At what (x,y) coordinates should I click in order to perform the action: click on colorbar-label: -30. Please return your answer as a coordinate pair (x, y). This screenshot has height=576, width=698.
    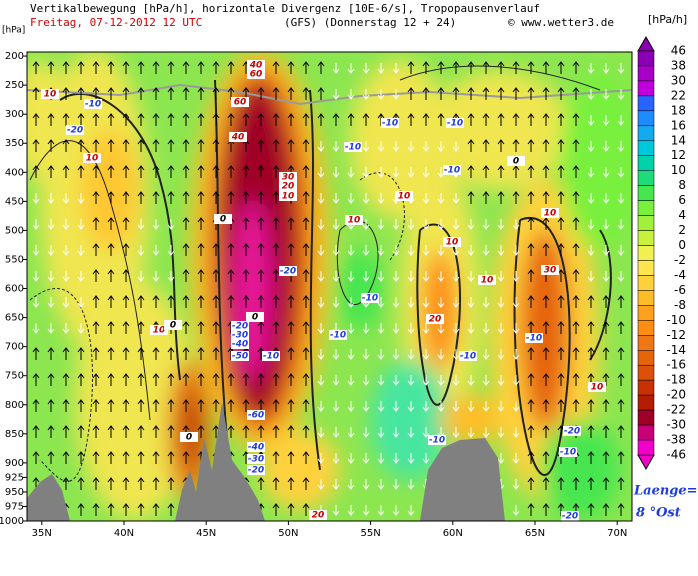
    Looking at the image, I should click on (676, 425).